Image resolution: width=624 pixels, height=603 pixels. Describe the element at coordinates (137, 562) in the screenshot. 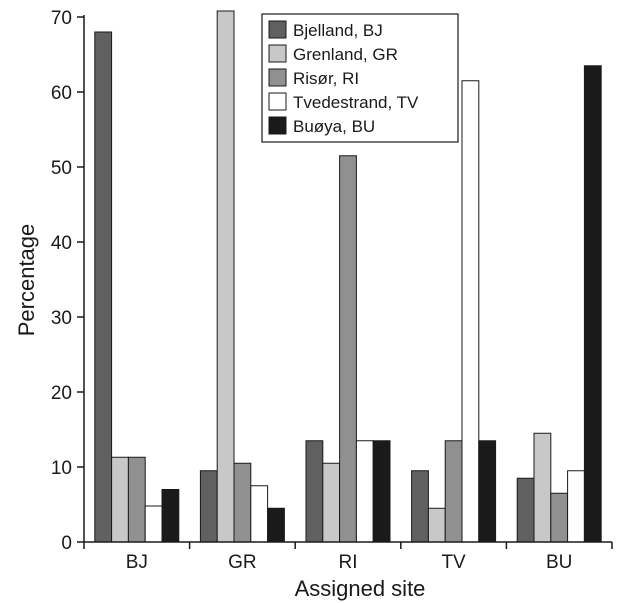

I see `x-tick-label: BJ` at that location.